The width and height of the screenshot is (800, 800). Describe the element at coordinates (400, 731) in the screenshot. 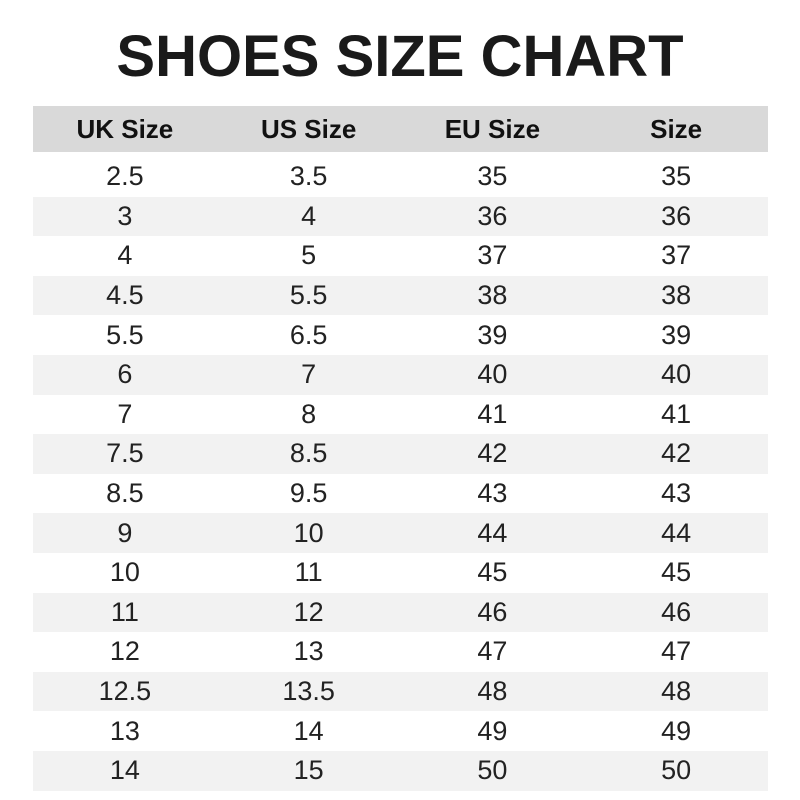

I see `table-row: 13 14 49 49` at that location.